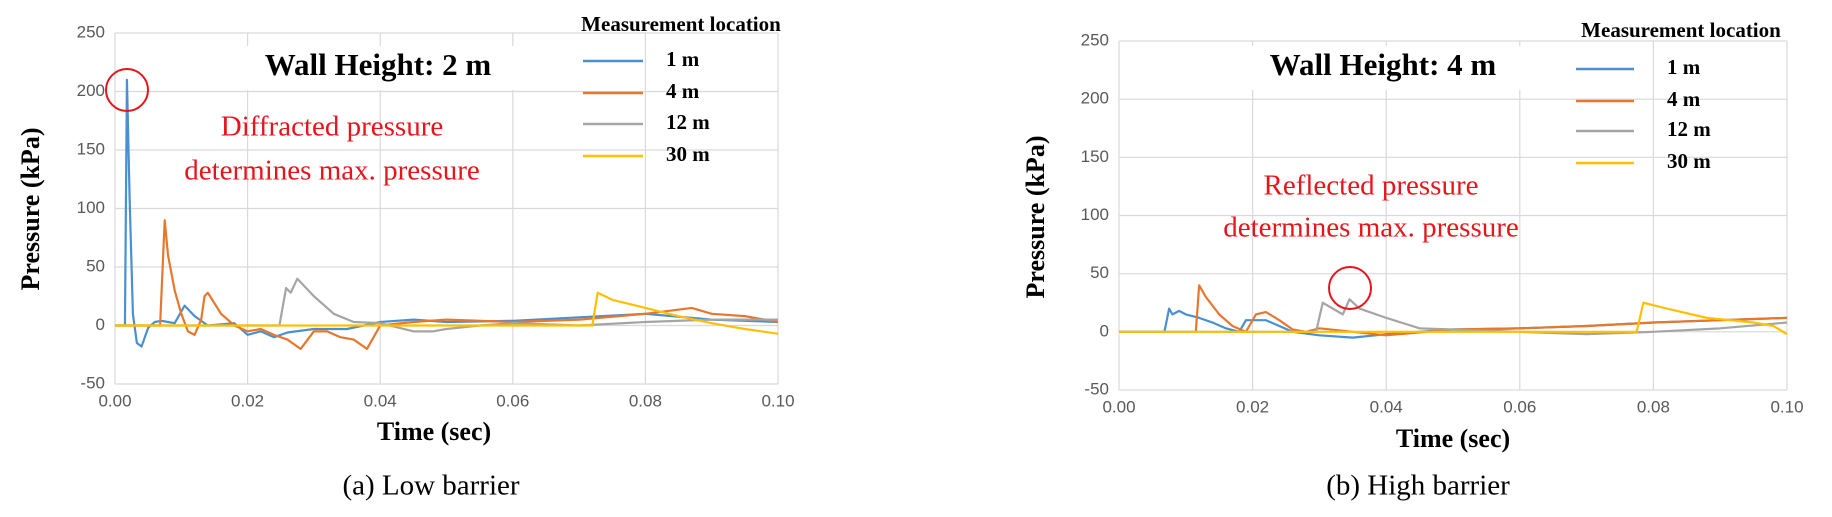  I want to click on caption: (a) Low barrier, so click(430, 486).